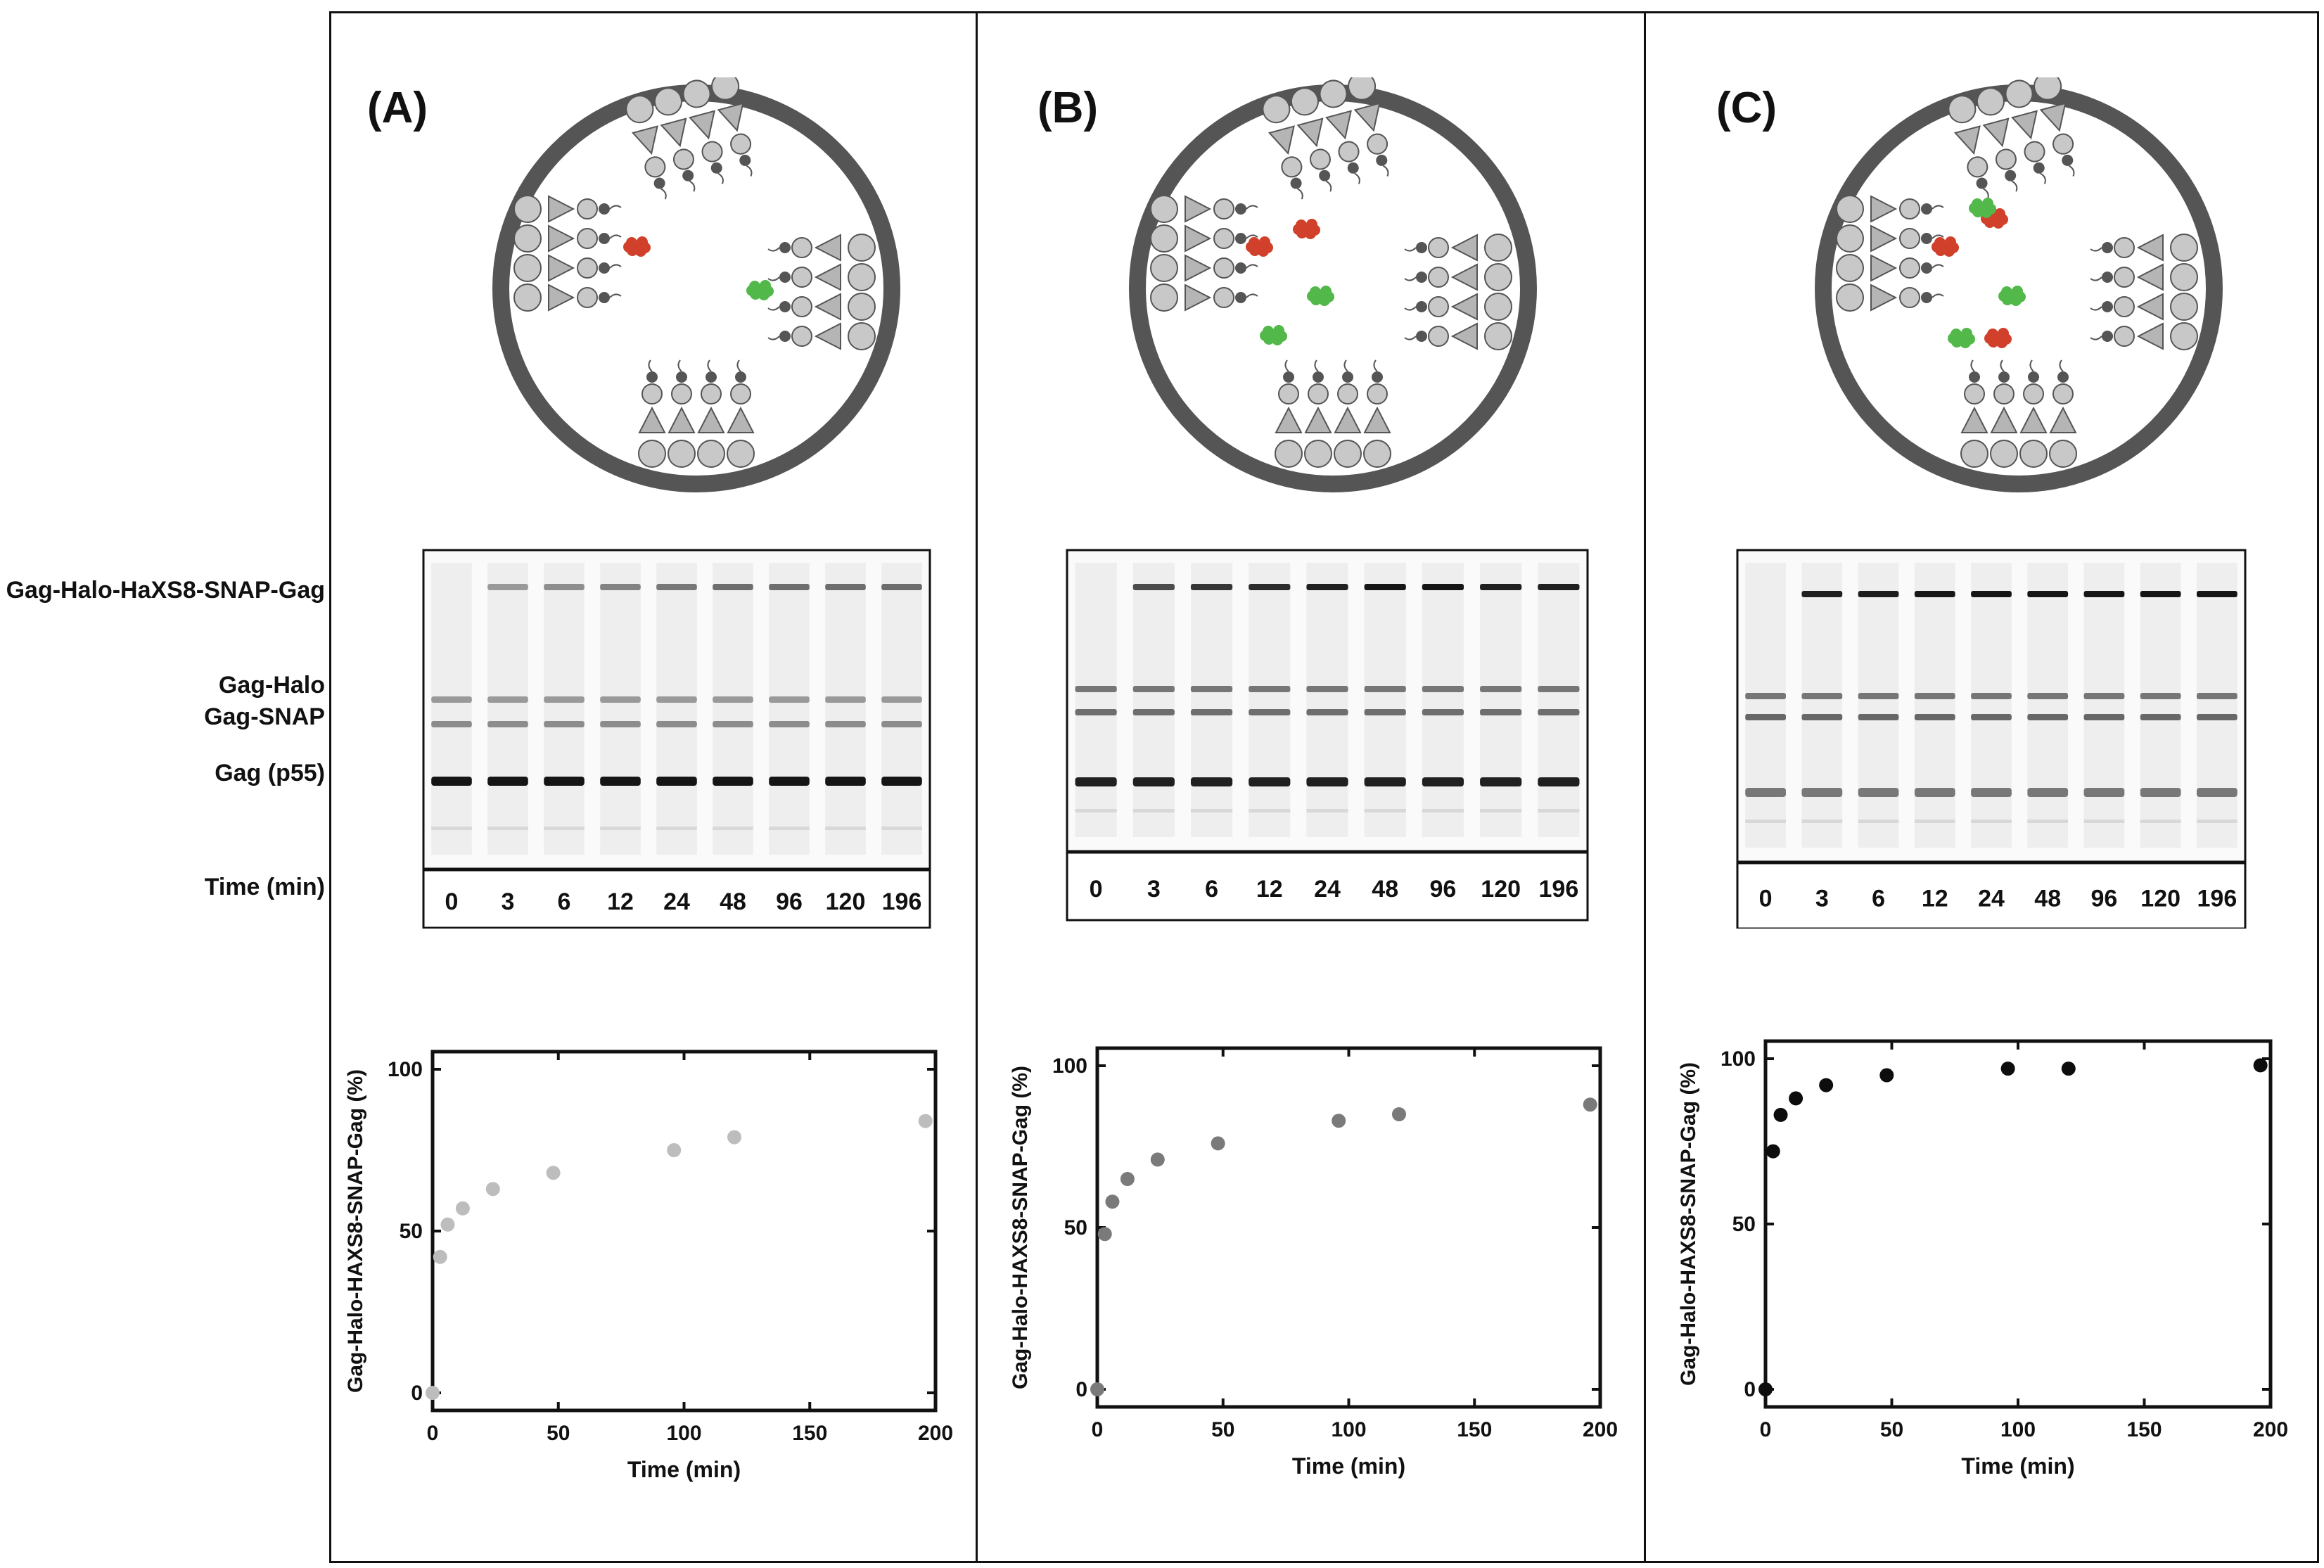  I want to click on plot-frame, so click(1348, 1228).